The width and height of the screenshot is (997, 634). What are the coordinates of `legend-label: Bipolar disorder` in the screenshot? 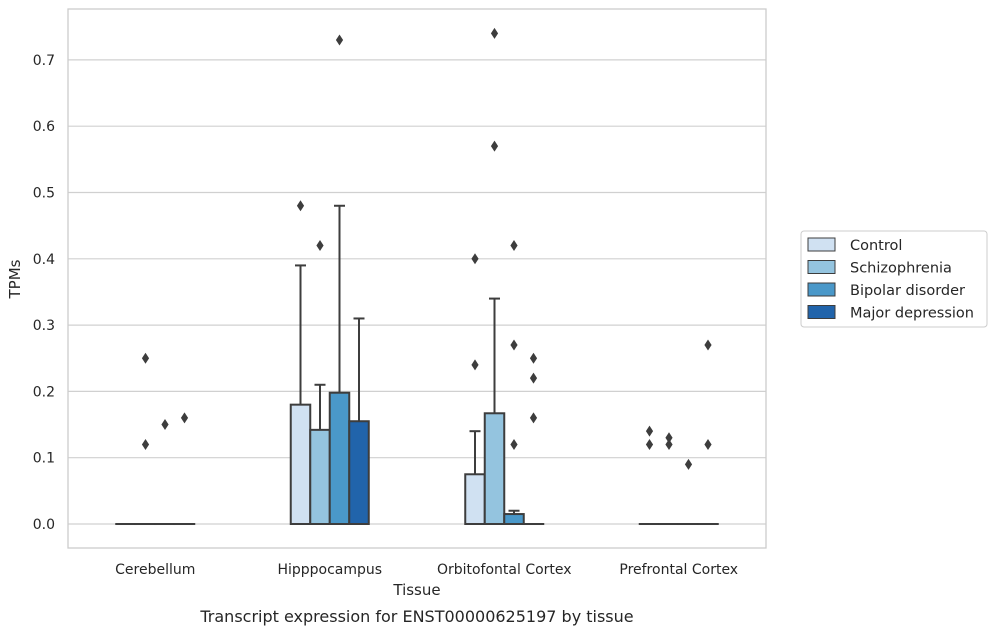 It's located at (907, 291).